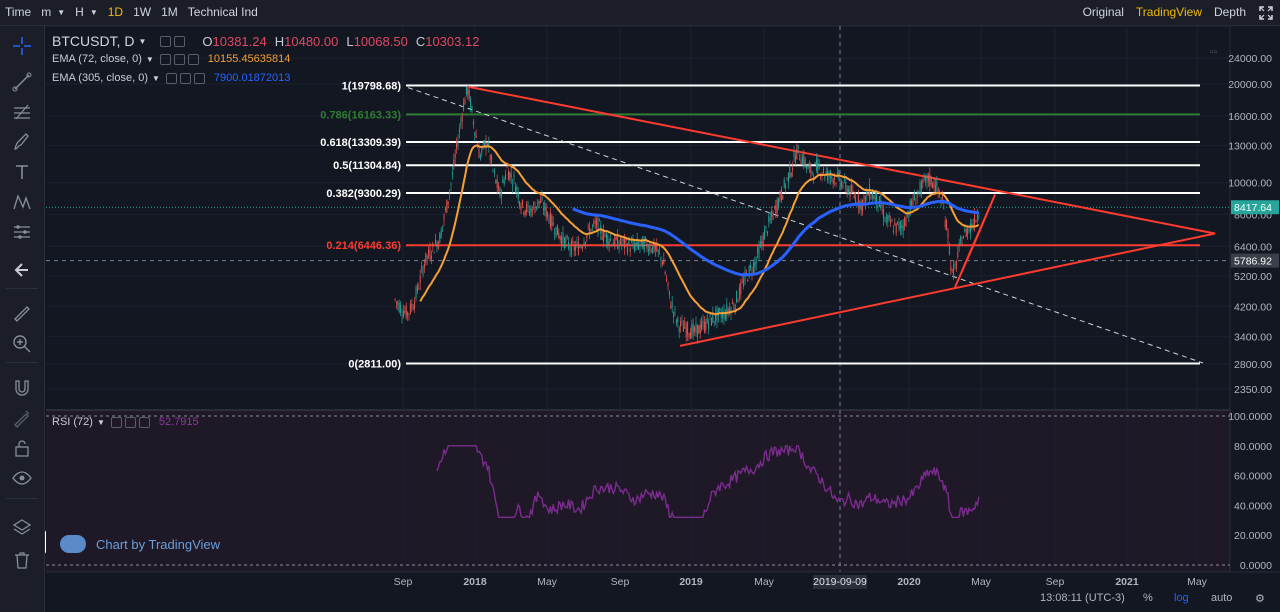 The width and height of the screenshot is (1280, 612). I want to click on time-tick-label: Sep, so click(403, 582).